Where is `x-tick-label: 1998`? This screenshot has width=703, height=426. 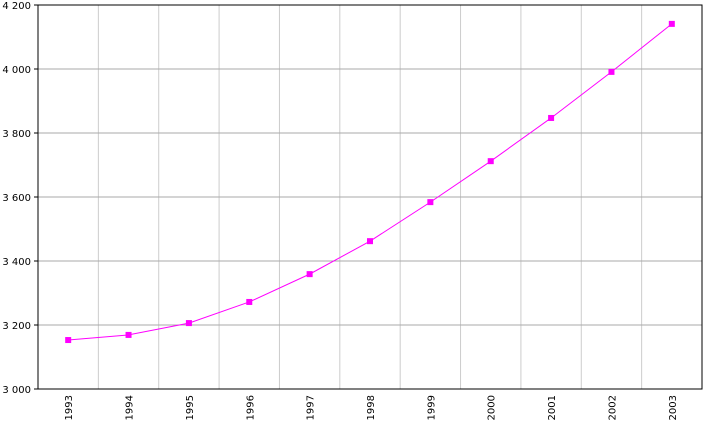
x-tick-label: 1998 is located at coordinates (371, 407).